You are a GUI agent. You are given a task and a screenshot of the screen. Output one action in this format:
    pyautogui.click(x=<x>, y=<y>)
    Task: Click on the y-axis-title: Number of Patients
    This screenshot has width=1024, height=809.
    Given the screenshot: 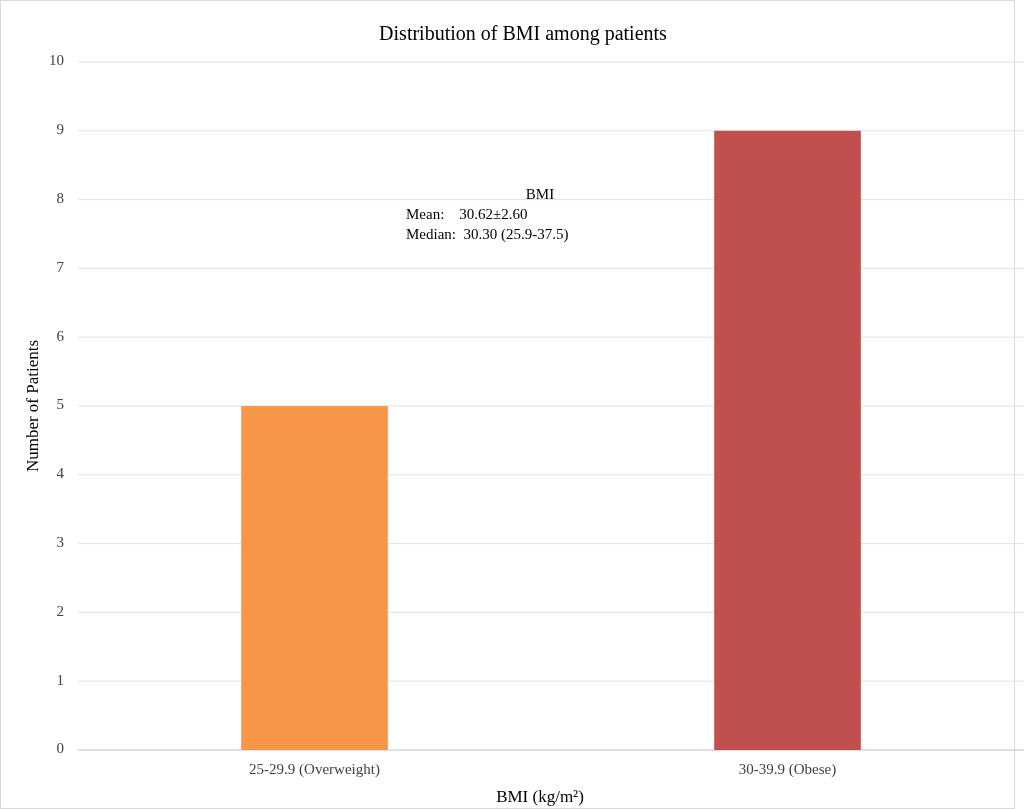 What is the action you would take?
    pyautogui.click(x=32, y=406)
    